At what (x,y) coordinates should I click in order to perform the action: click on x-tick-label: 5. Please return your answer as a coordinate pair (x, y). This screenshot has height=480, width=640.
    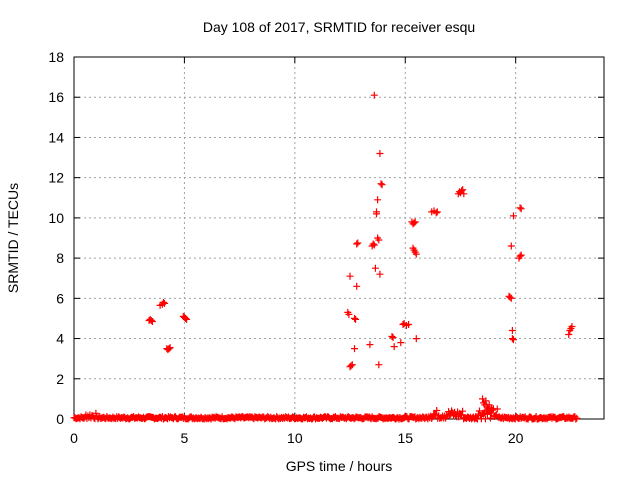
    Looking at the image, I should click on (185, 438).